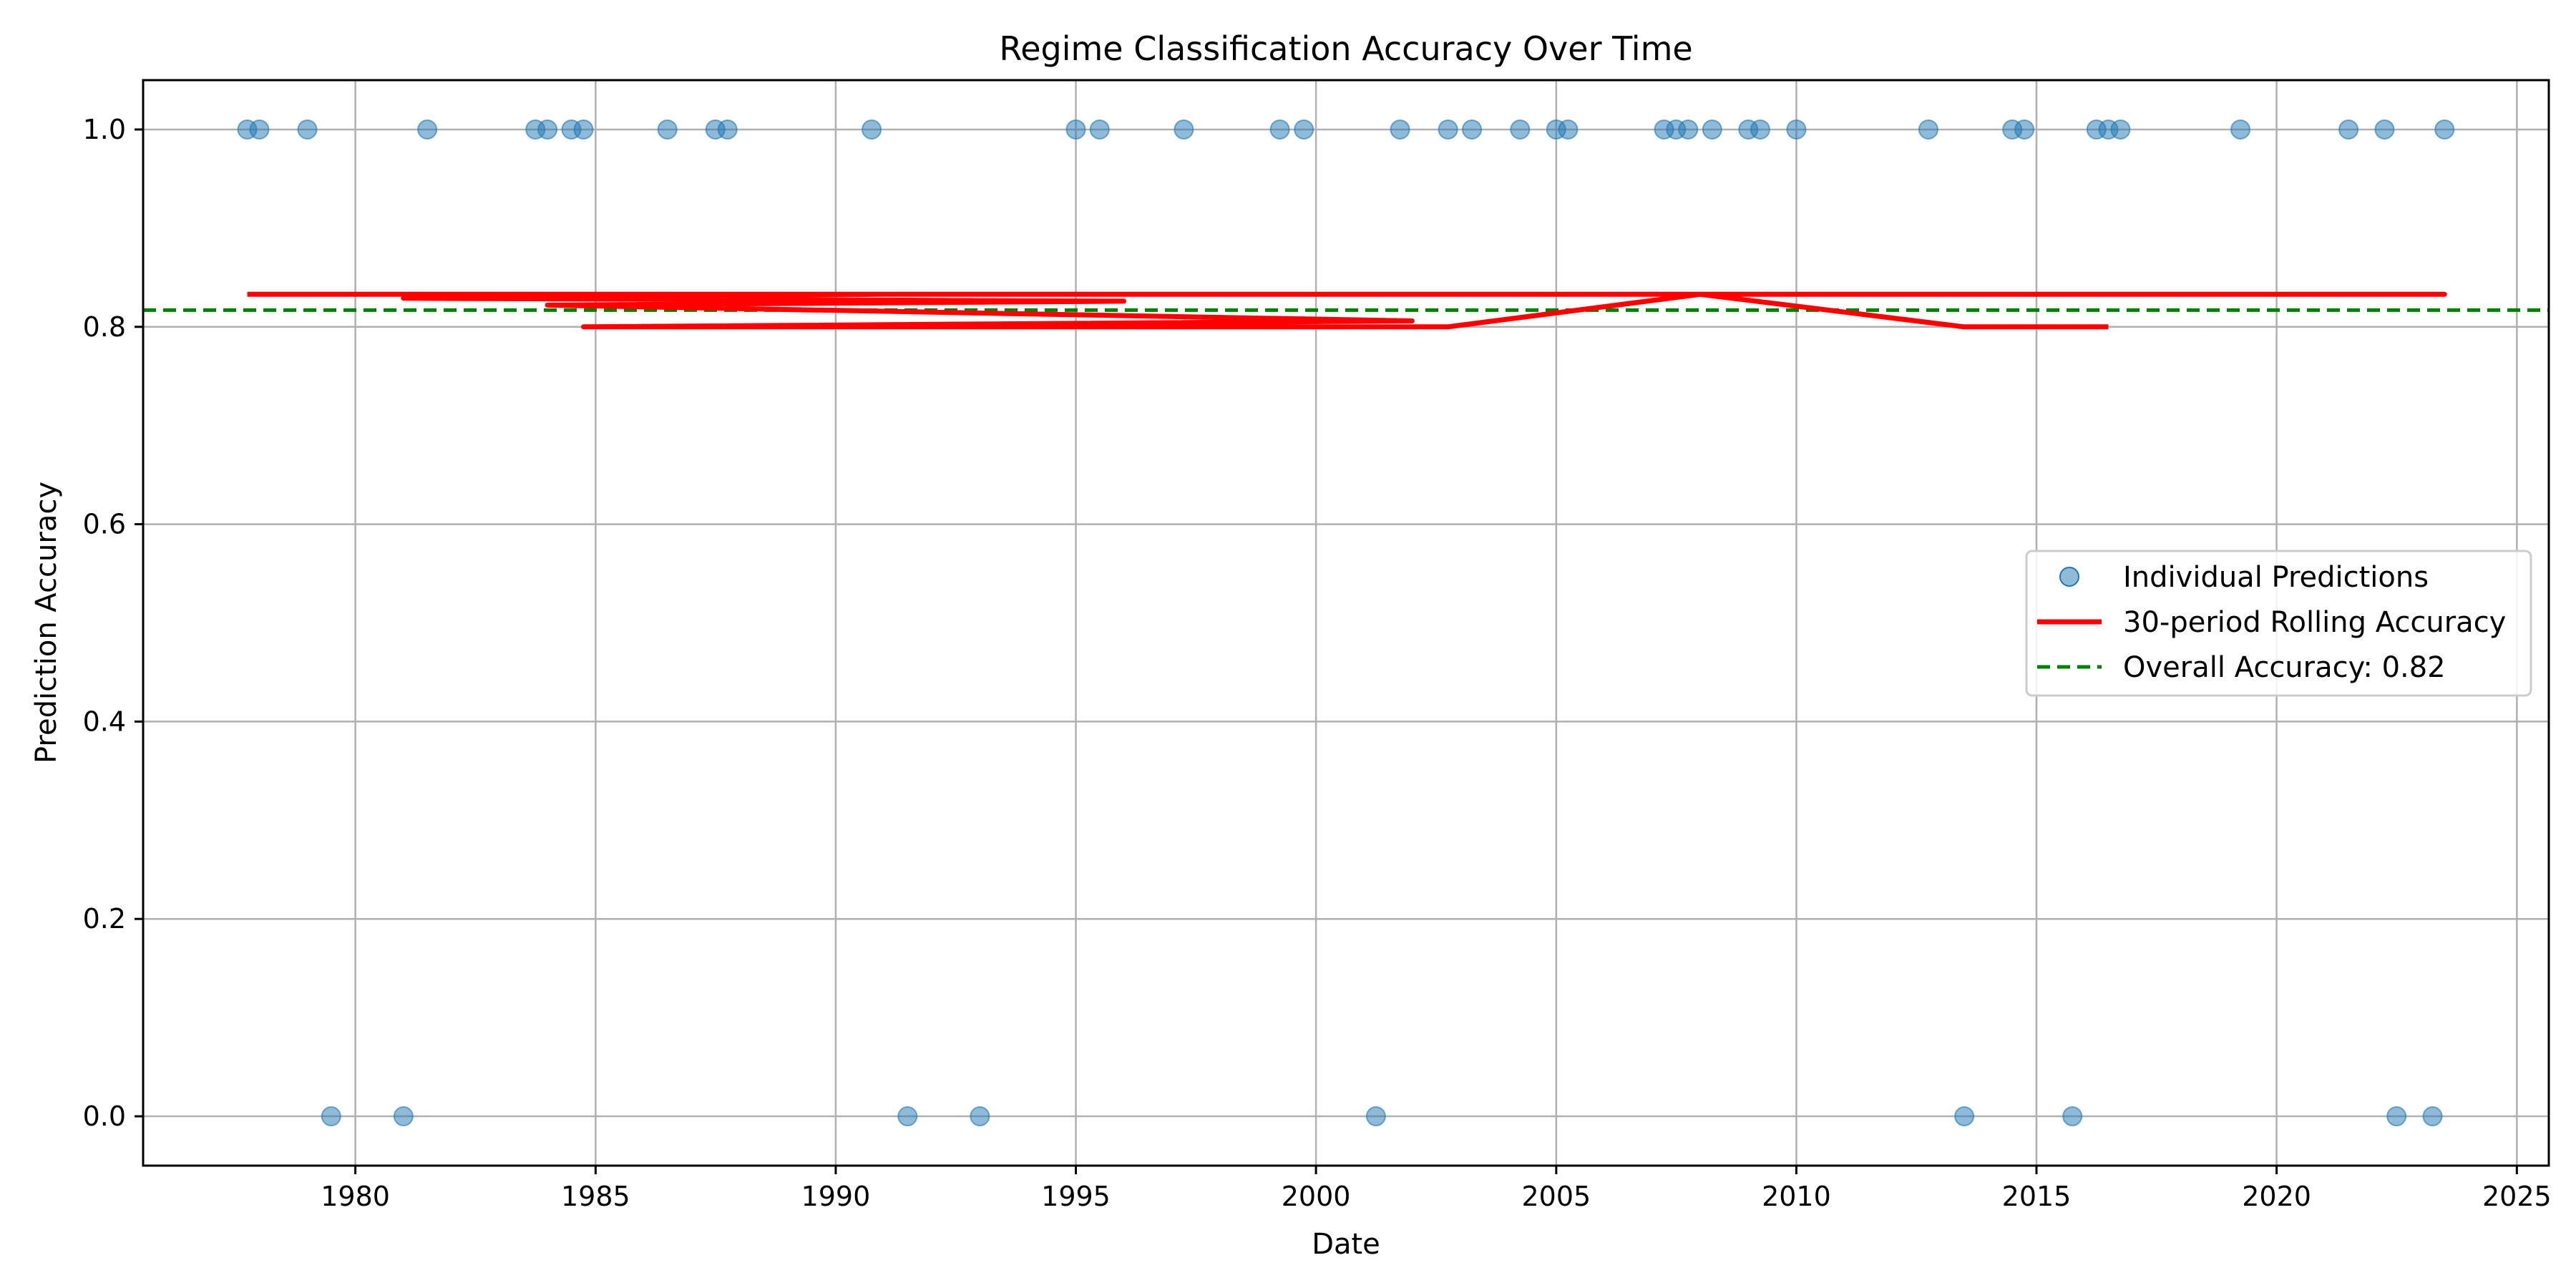 This screenshot has height=1288, width=2576. Describe the element at coordinates (104, 721) in the screenshot. I see `y-tick-label: 0.4` at that location.